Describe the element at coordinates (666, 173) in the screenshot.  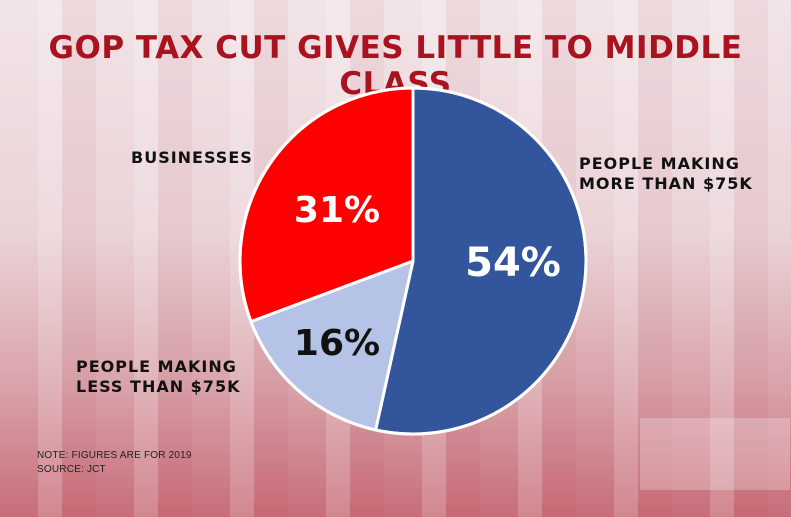
I see `label-more-than-75k: PEOPLE MAKING MORE THAN $75K` at that location.